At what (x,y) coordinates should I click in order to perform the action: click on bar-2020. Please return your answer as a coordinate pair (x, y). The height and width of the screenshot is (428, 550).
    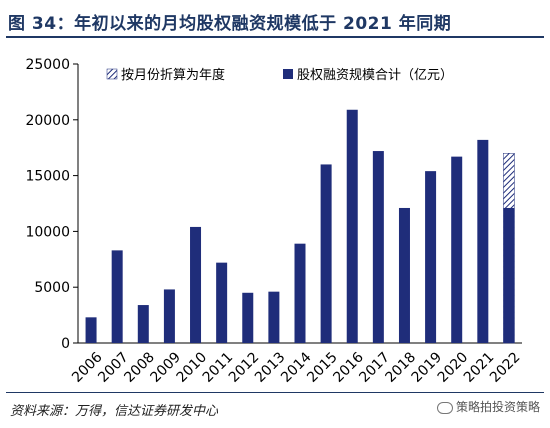
    Looking at the image, I should click on (457, 249).